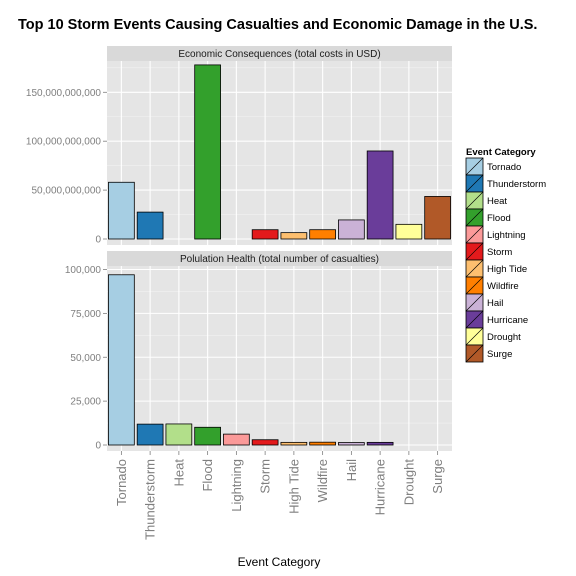  Describe the element at coordinates (236, 439) in the screenshot. I see `bar-lightning` at that location.